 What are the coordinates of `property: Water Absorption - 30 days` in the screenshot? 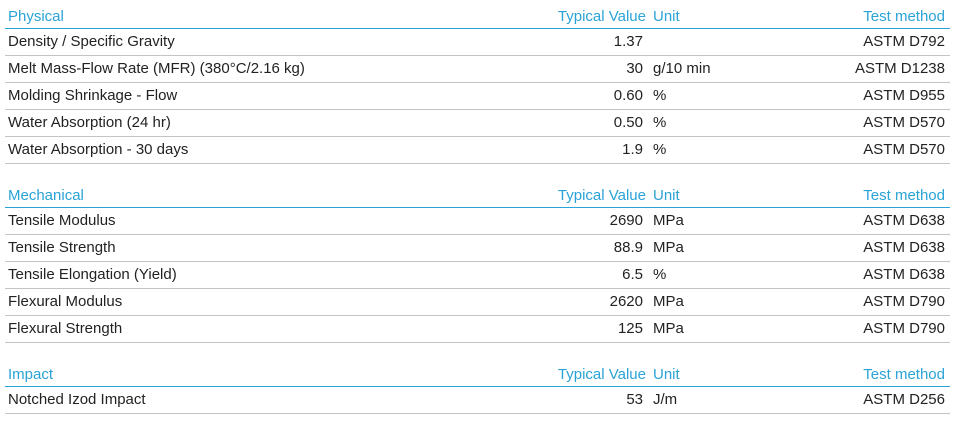 It's located at (98, 149).